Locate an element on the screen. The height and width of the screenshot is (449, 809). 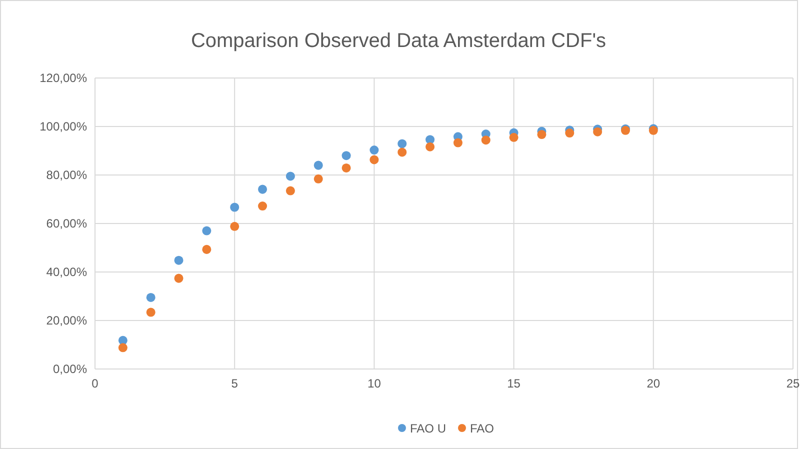
y-tick-label: 100,00% is located at coordinates (64, 126).